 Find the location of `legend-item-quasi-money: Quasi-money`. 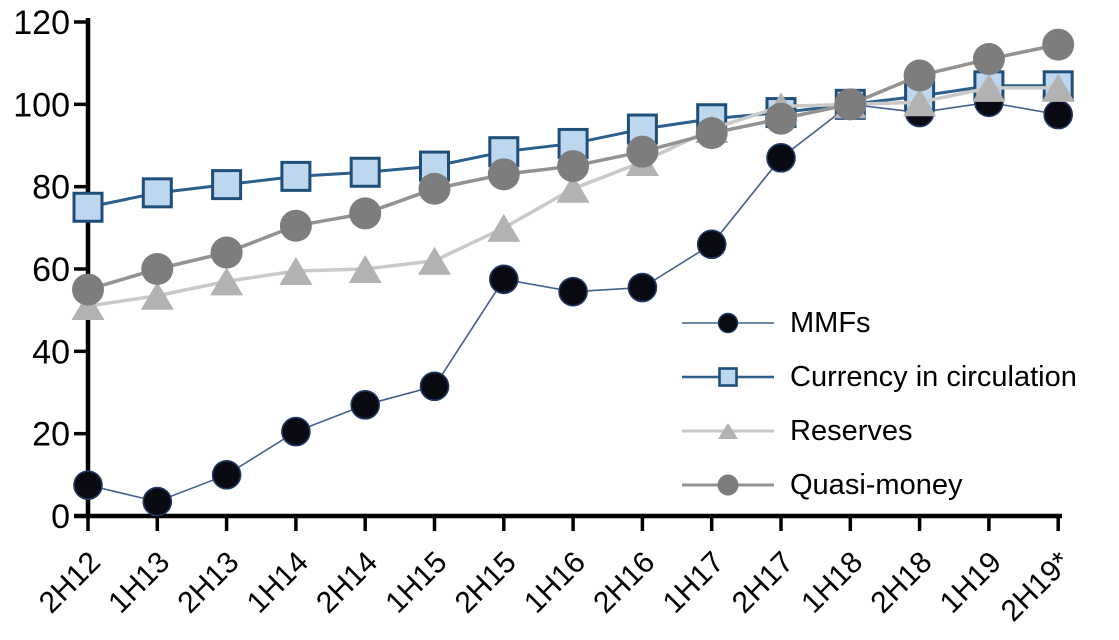

legend-item-quasi-money: Quasi-money is located at coordinates (878, 485).